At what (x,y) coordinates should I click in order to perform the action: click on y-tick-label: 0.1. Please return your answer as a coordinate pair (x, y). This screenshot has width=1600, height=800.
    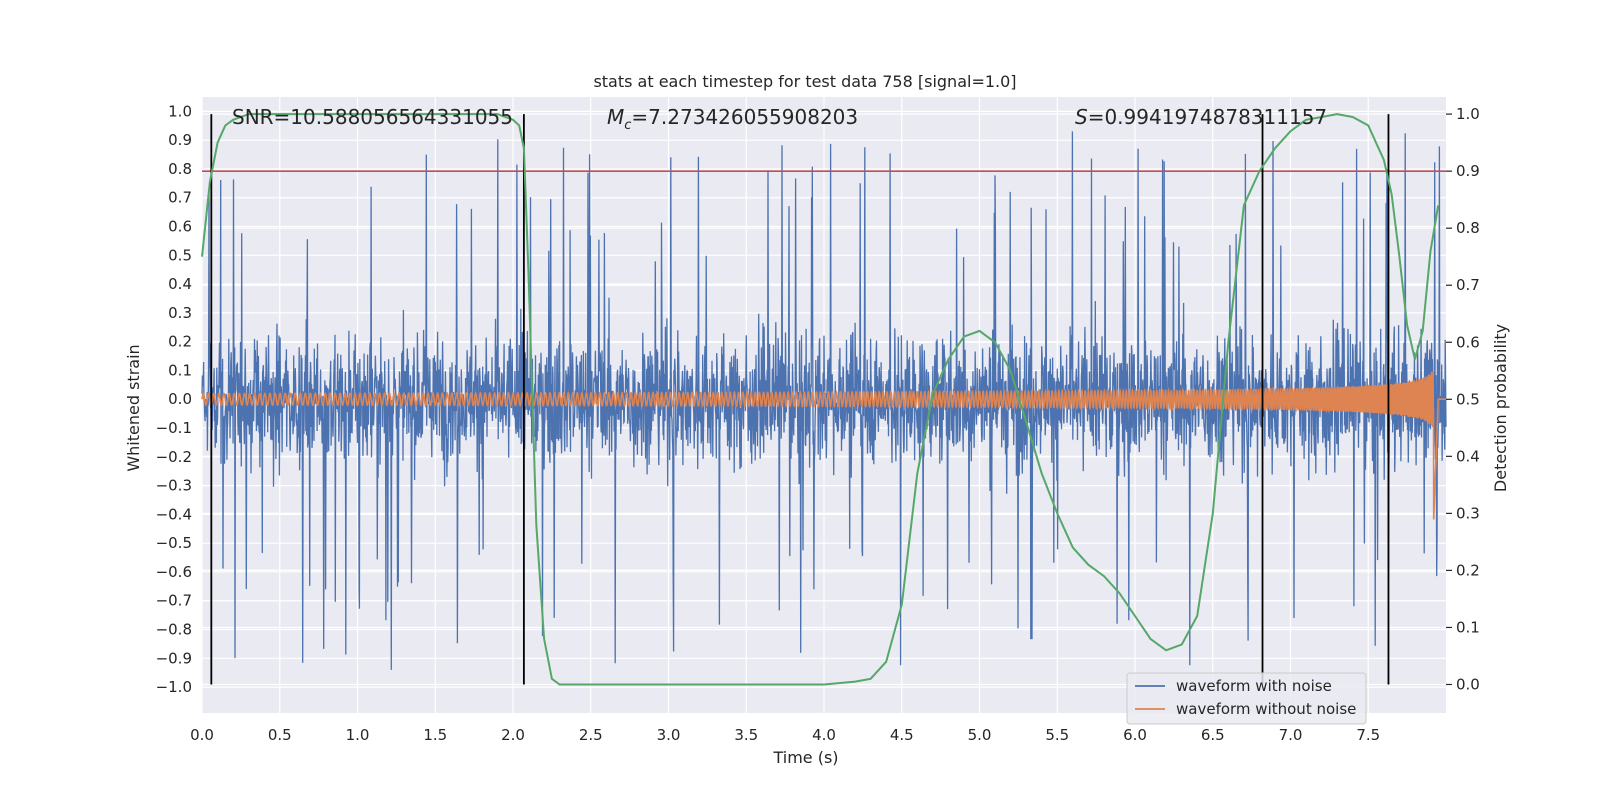
    Looking at the image, I should click on (180, 370).